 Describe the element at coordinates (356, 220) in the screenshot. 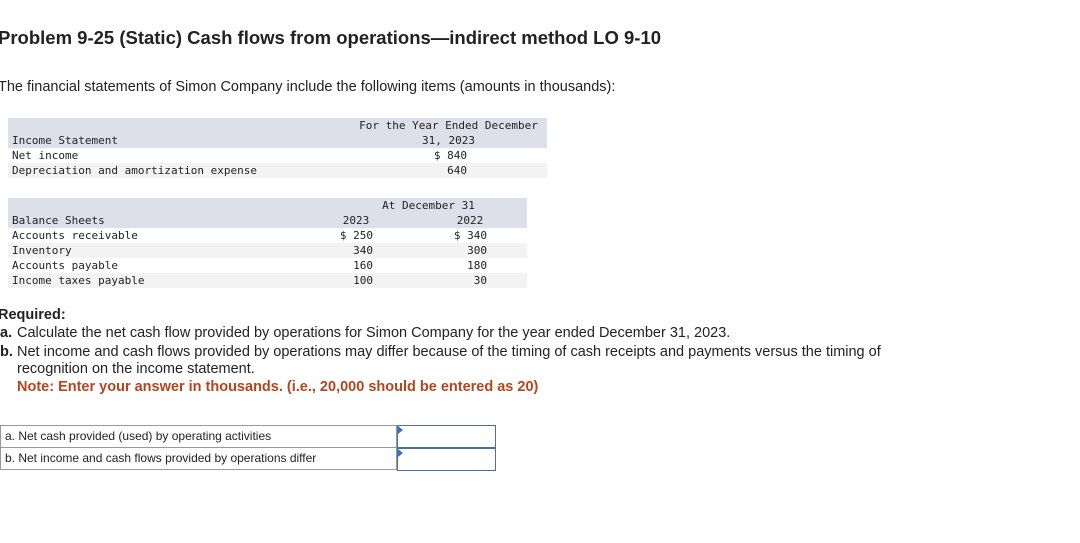

I see `year: 2023` at that location.